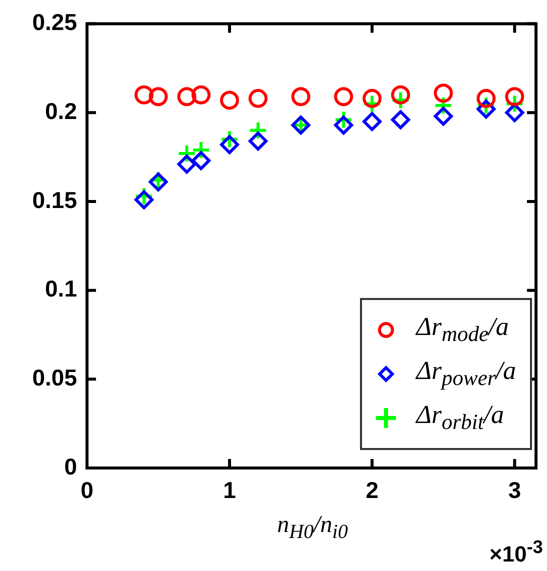  What do you see at coordinates (462, 330) in the screenshot?
I see `legend-label: Δr$_{mode}$/a` at bounding box center [462, 330].